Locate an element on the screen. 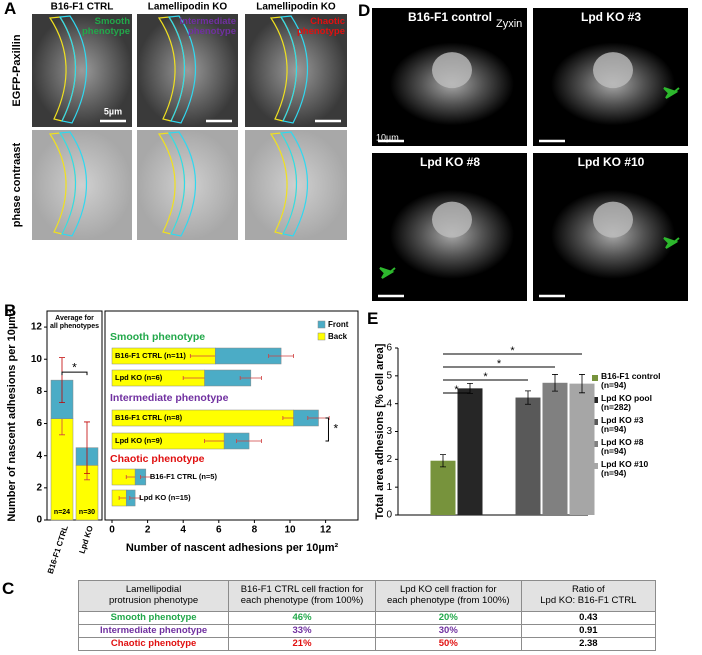  table-header: Lamellipodial protrusion phenotype is located at coordinates (153, 596).